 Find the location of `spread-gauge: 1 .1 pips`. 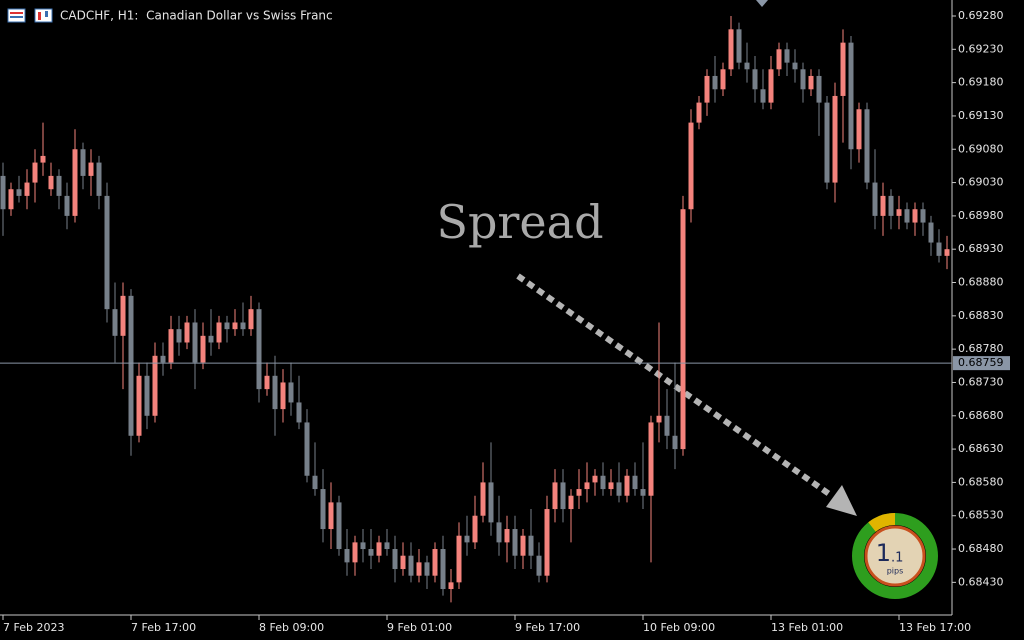

spread-gauge: 1 .1 pips is located at coordinates (895, 555).